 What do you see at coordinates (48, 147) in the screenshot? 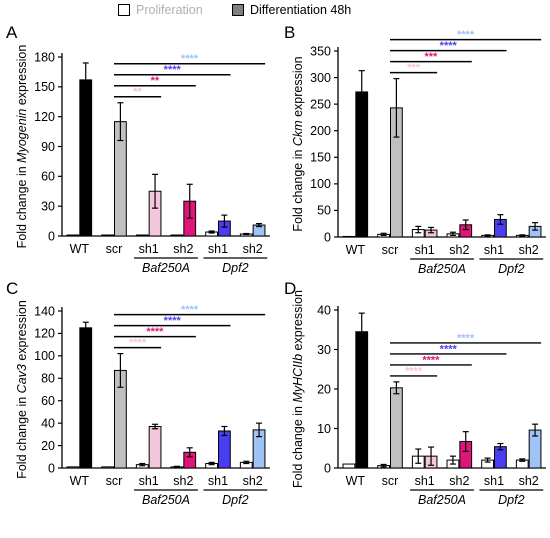
I see `y-tick-label: 90` at bounding box center [48, 147].